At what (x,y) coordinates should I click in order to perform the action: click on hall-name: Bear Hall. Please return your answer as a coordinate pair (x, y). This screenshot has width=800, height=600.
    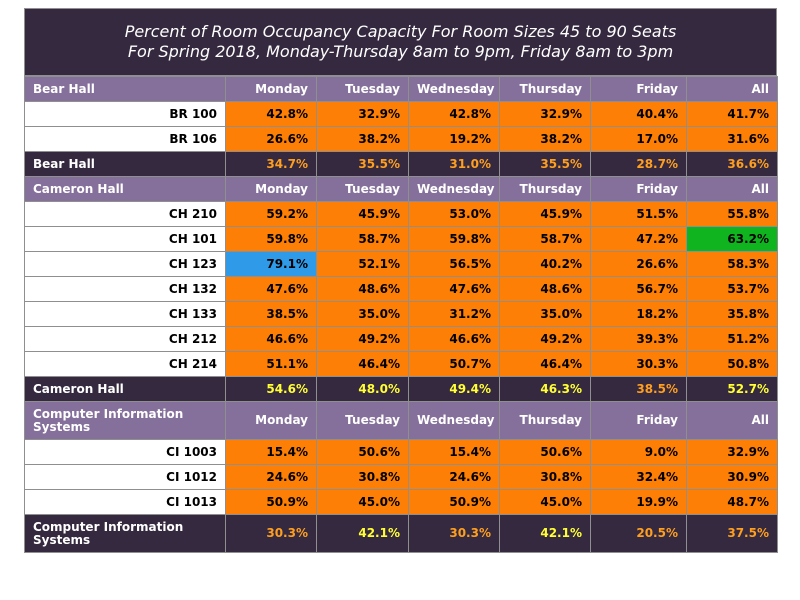
    Looking at the image, I should click on (125, 89).